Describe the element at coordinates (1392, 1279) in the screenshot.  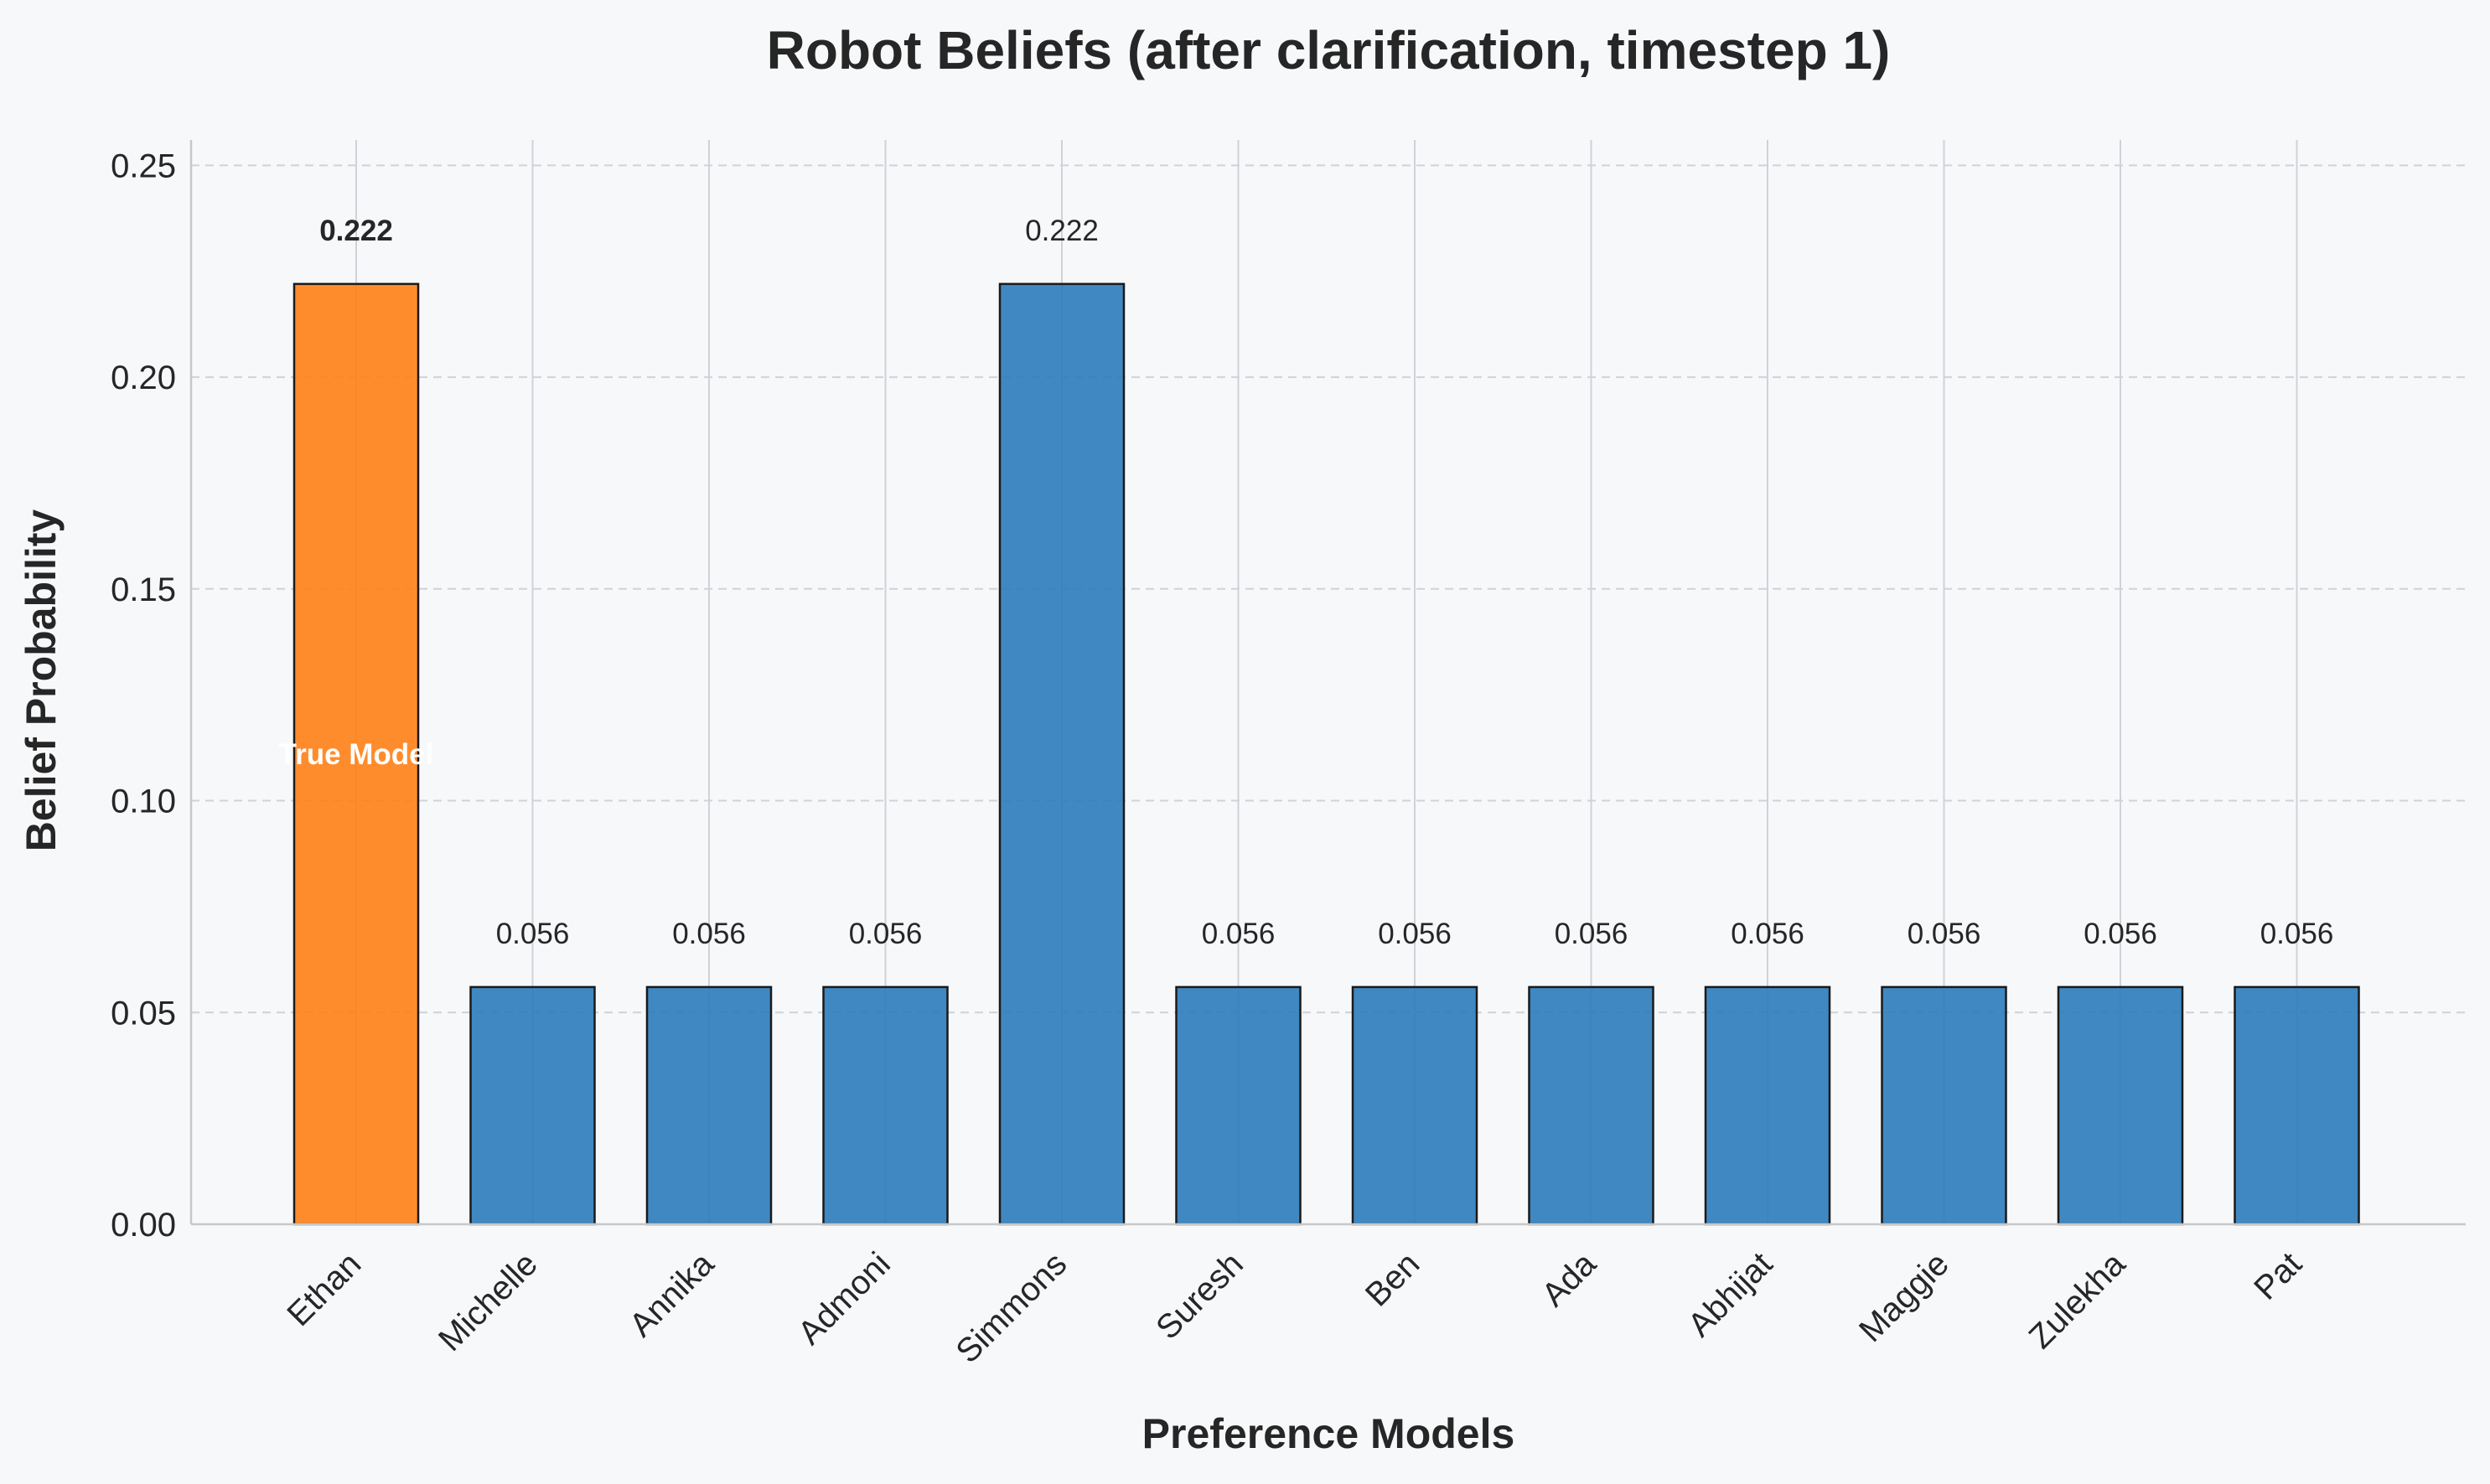
I see `x-tick-label: Ben` at that location.